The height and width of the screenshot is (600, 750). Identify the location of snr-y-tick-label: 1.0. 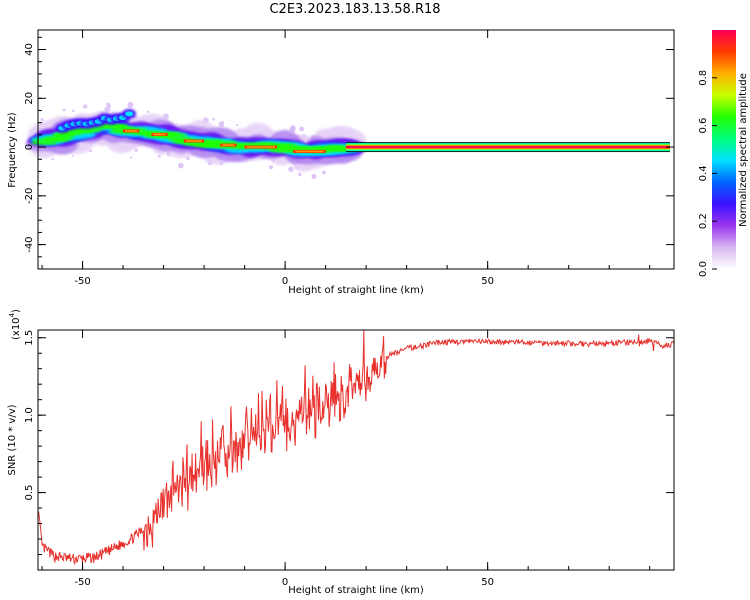
(29, 415).